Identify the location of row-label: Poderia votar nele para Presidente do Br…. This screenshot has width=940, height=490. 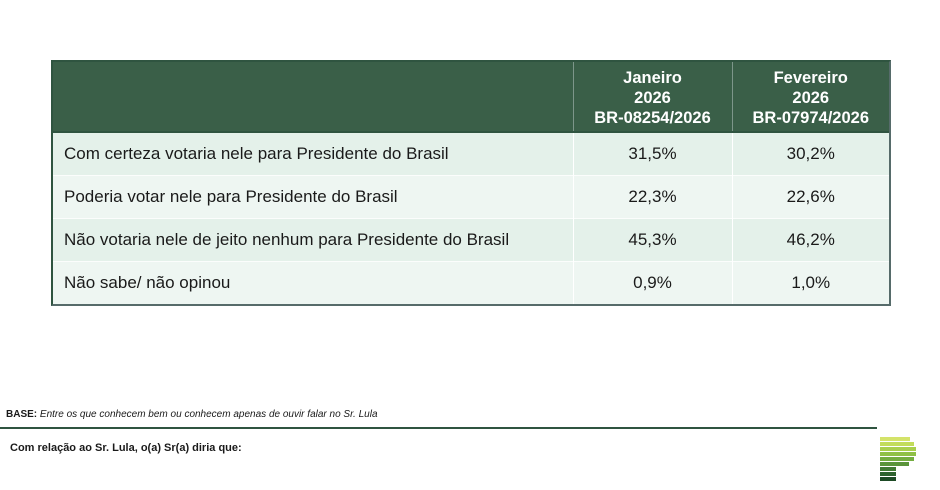
(313, 196).